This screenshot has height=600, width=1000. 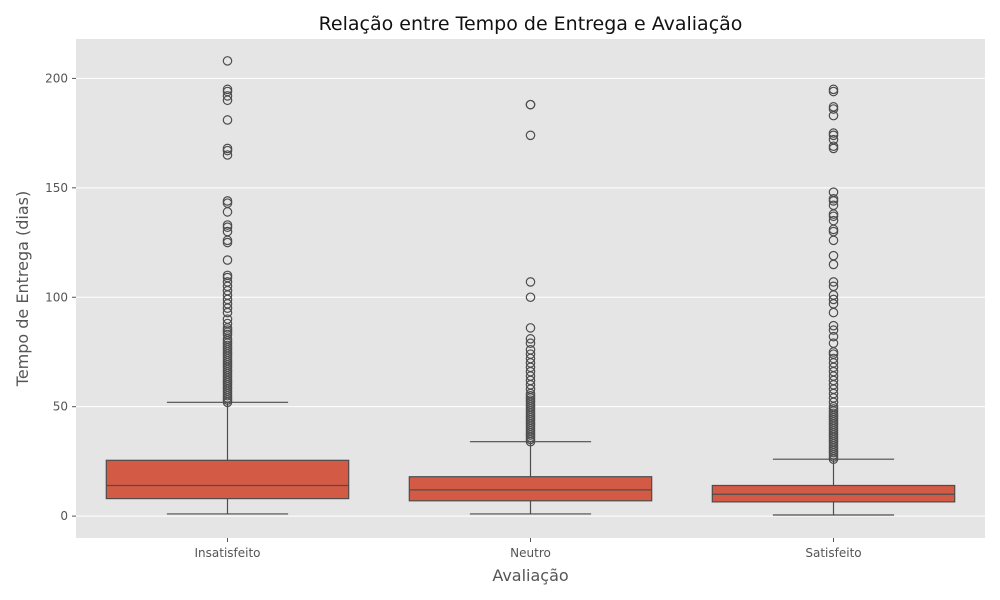 What do you see at coordinates (60, 407) in the screenshot?
I see `y-tick-label: 50` at bounding box center [60, 407].